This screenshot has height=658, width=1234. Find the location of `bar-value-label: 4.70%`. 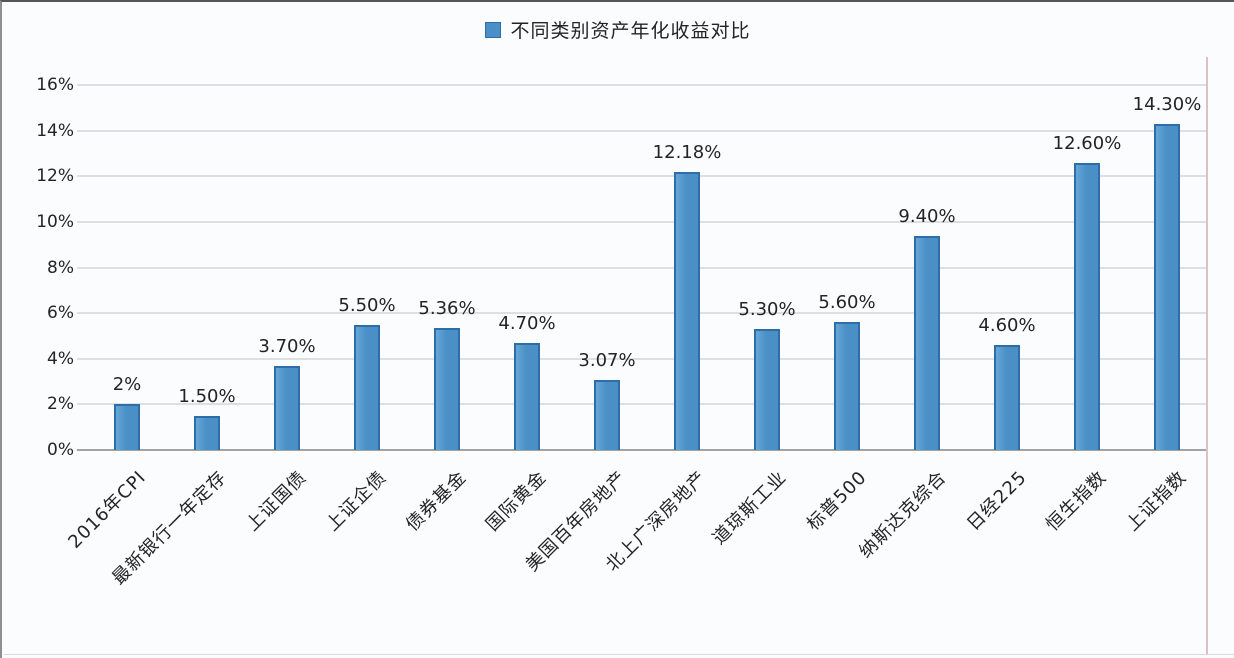

bar-value-label: 4.70% is located at coordinates (527, 323).